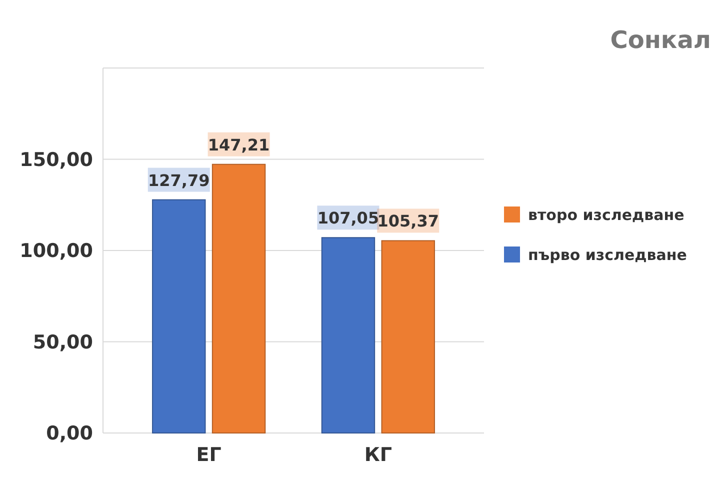 This screenshot has width=727, height=486. What do you see at coordinates (56, 251) in the screenshot?
I see `y-tick-label: 100,00` at bounding box center [56, 251].